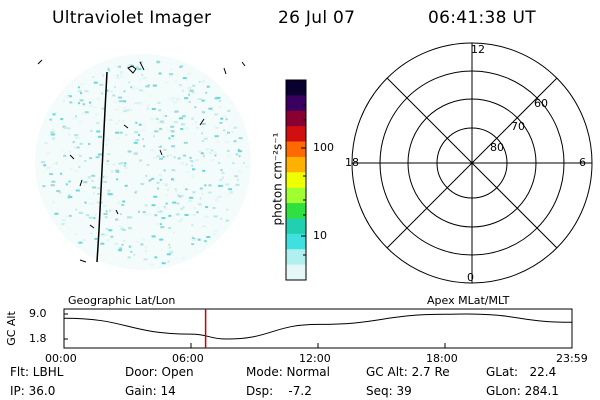 This screenshot has width=600, height=400. Describe the element at coordinates (122, 300) in the screenshot. I see `timeline-title-left: Geographic Lat/Lon` at that location.